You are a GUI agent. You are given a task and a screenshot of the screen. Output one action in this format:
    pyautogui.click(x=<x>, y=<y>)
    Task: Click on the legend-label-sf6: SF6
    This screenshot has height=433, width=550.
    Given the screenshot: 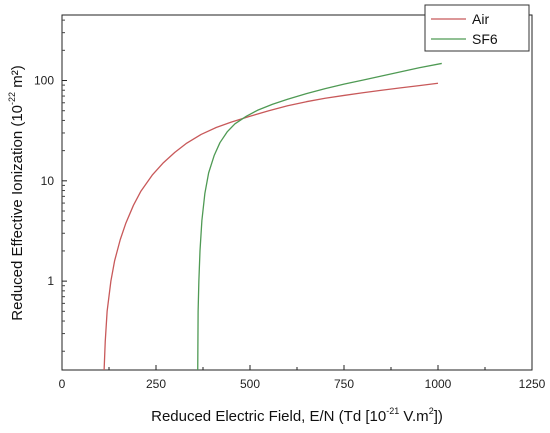 What is the action you would take?
    pyautogui.click(x=485, y=39)
    